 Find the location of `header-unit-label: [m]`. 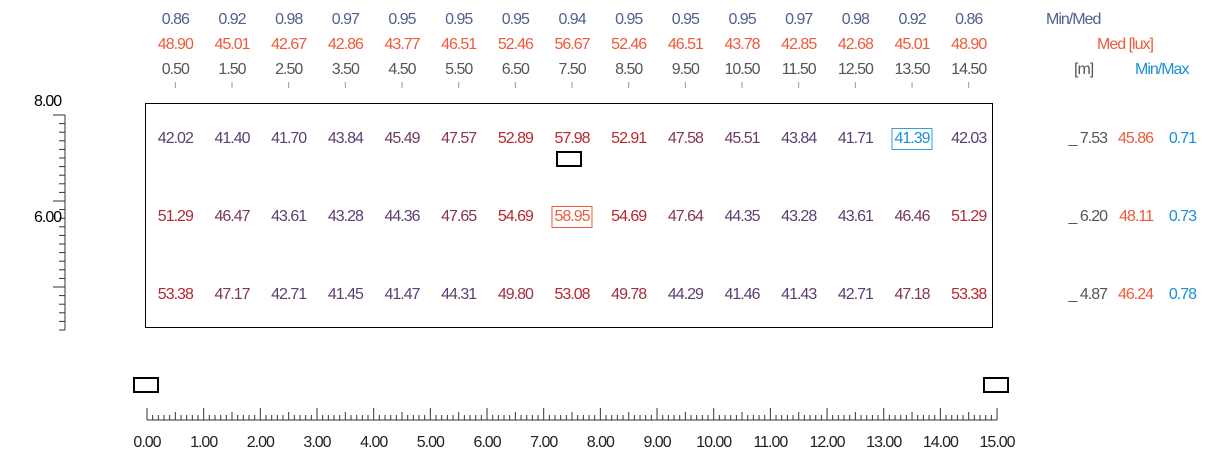

header-unit-label: [m] is located at coordinates (1084, 69).